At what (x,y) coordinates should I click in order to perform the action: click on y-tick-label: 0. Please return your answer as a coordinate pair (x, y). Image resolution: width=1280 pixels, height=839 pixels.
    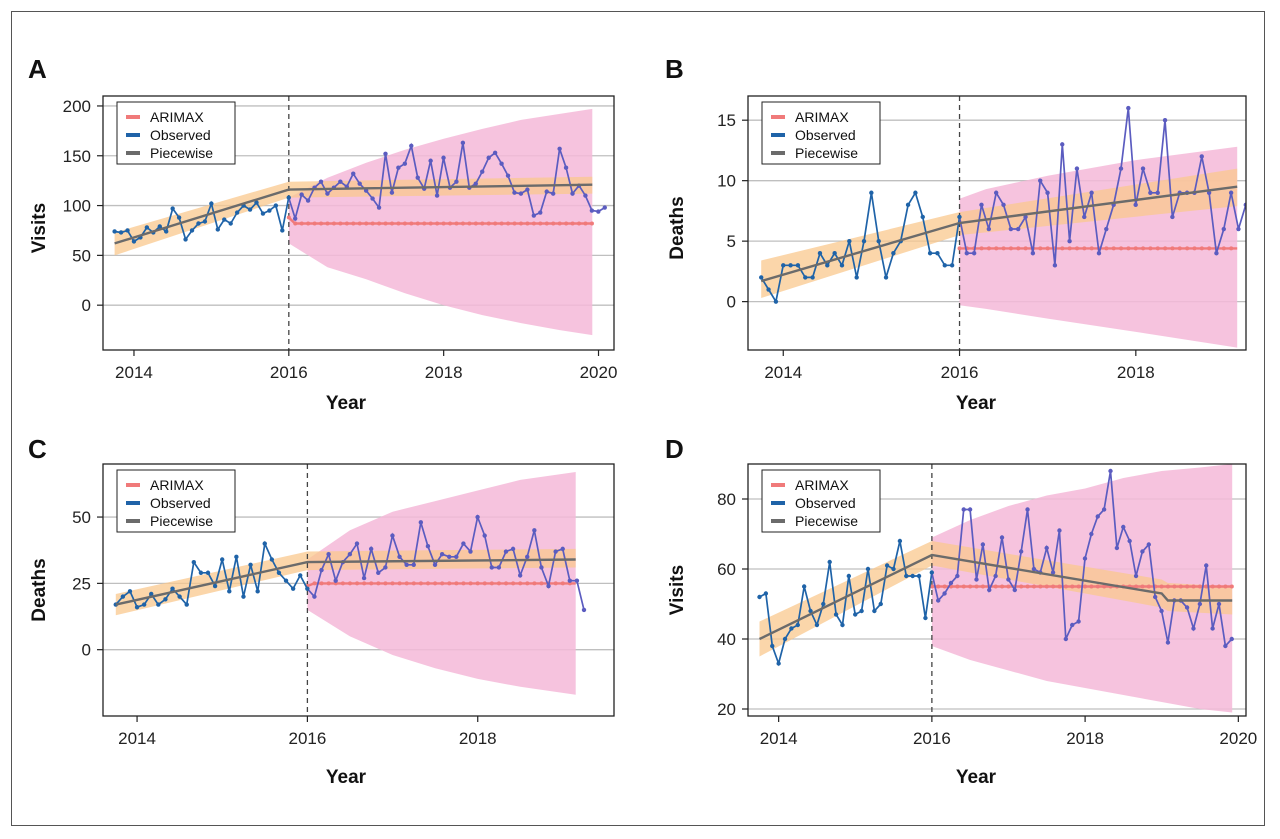
    Looking at the image, I should click on (731, 302).